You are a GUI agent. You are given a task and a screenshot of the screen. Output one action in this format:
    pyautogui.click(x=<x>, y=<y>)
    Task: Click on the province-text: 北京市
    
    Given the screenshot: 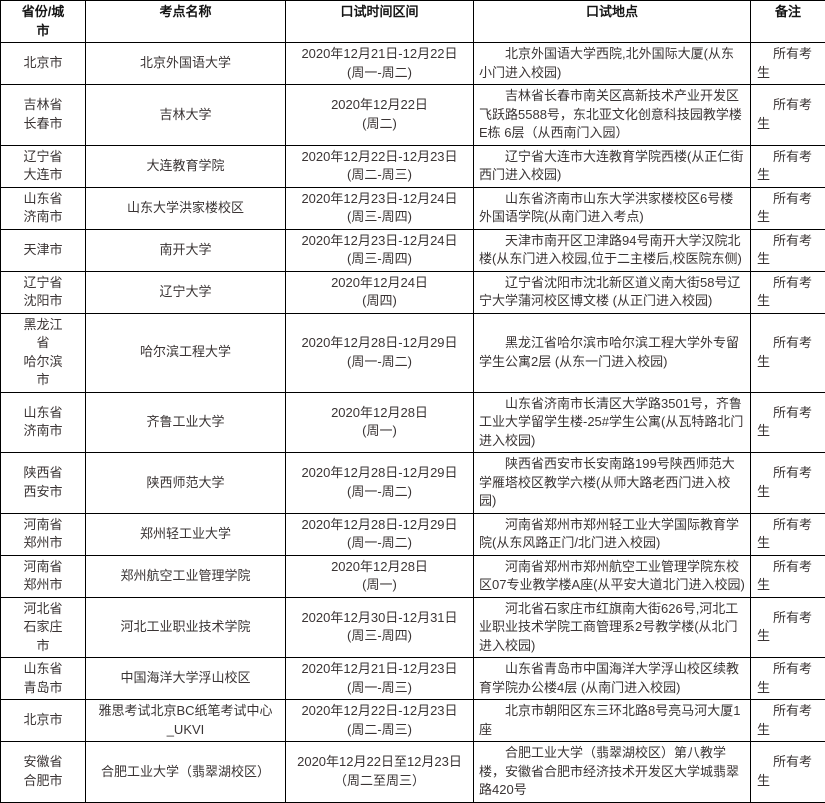 What is the action you would take?
    pyautogui.click(x=43, y=63)
    